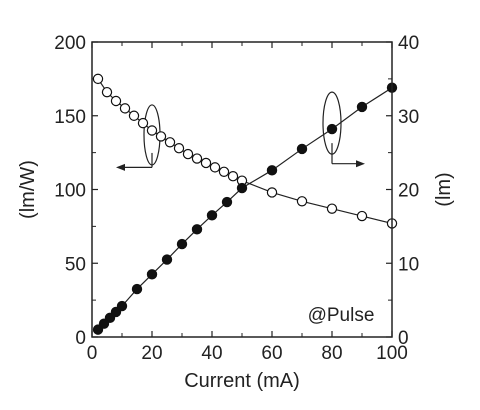 The height and width of the screenshot is (410, 480). I want to click on right-arrowhead, so click(360, 164).